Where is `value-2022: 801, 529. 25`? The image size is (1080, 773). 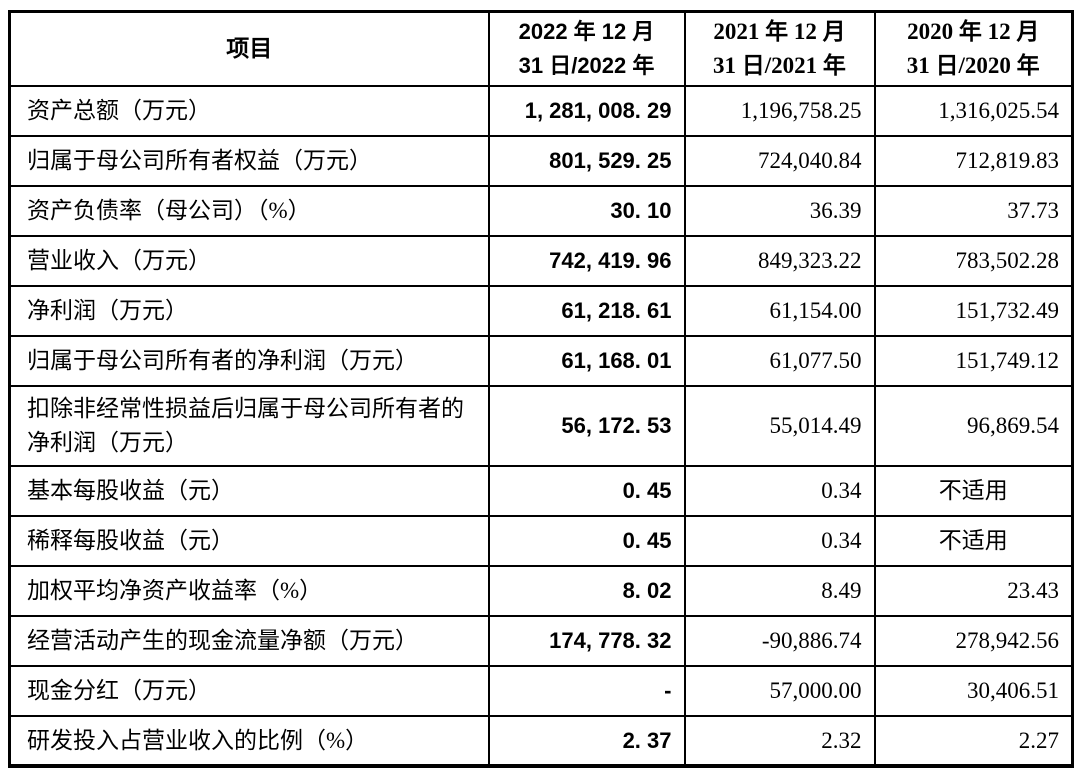
value-2022: 801, 529. 25 is located at coordinates (586, 161).